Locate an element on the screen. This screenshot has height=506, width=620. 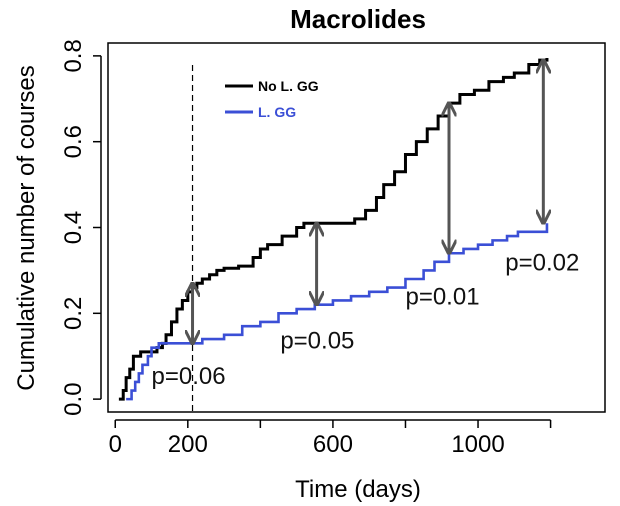
y-tick-label-0: 0.0 is located at coordinates (73, 398).